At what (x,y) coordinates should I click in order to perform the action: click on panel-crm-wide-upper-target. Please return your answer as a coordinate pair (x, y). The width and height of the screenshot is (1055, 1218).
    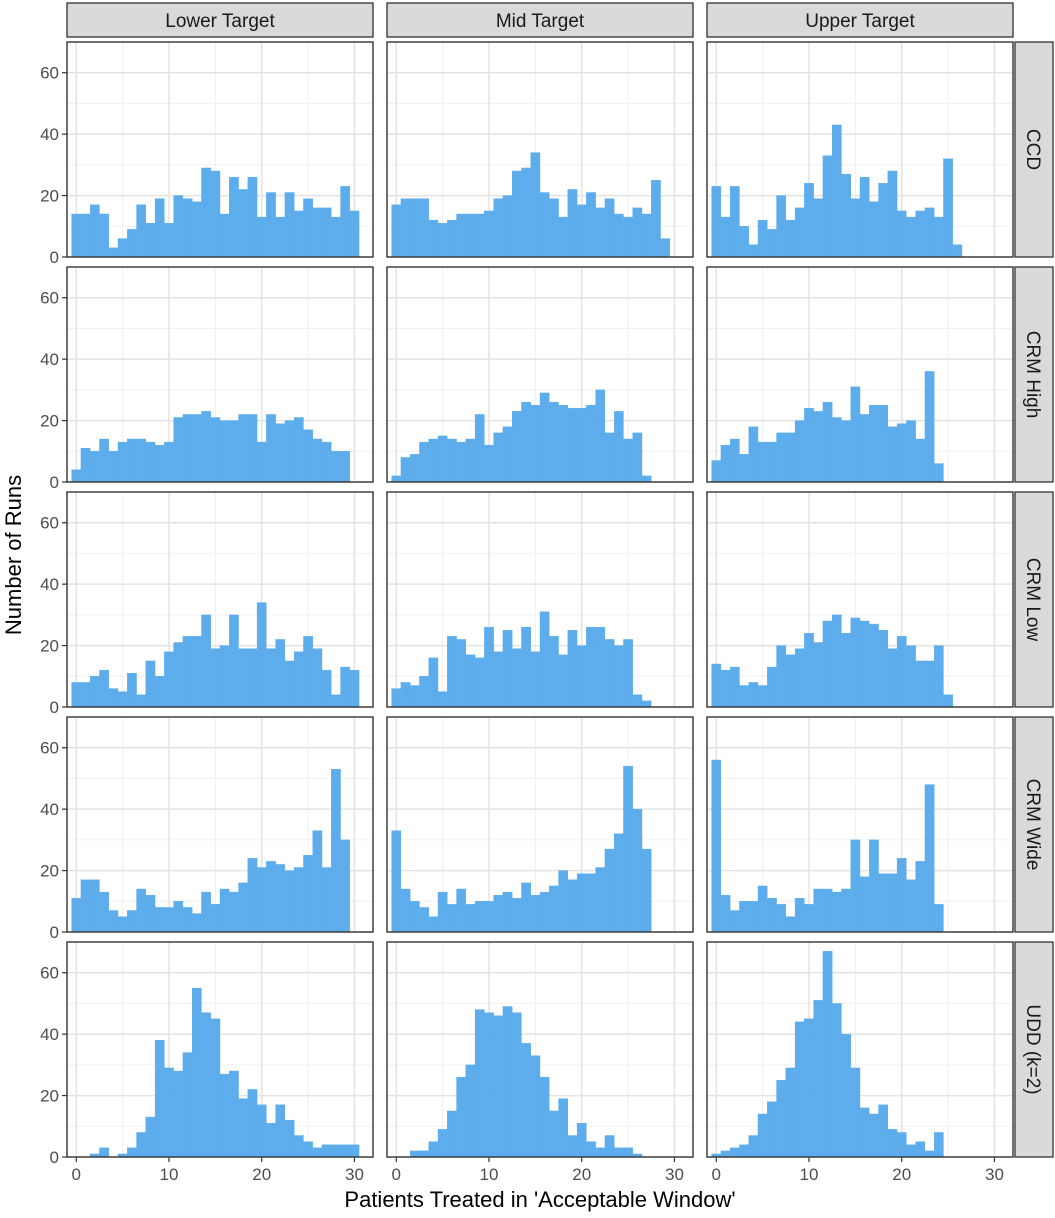
    Looking at the image, I should click on (860, 824).